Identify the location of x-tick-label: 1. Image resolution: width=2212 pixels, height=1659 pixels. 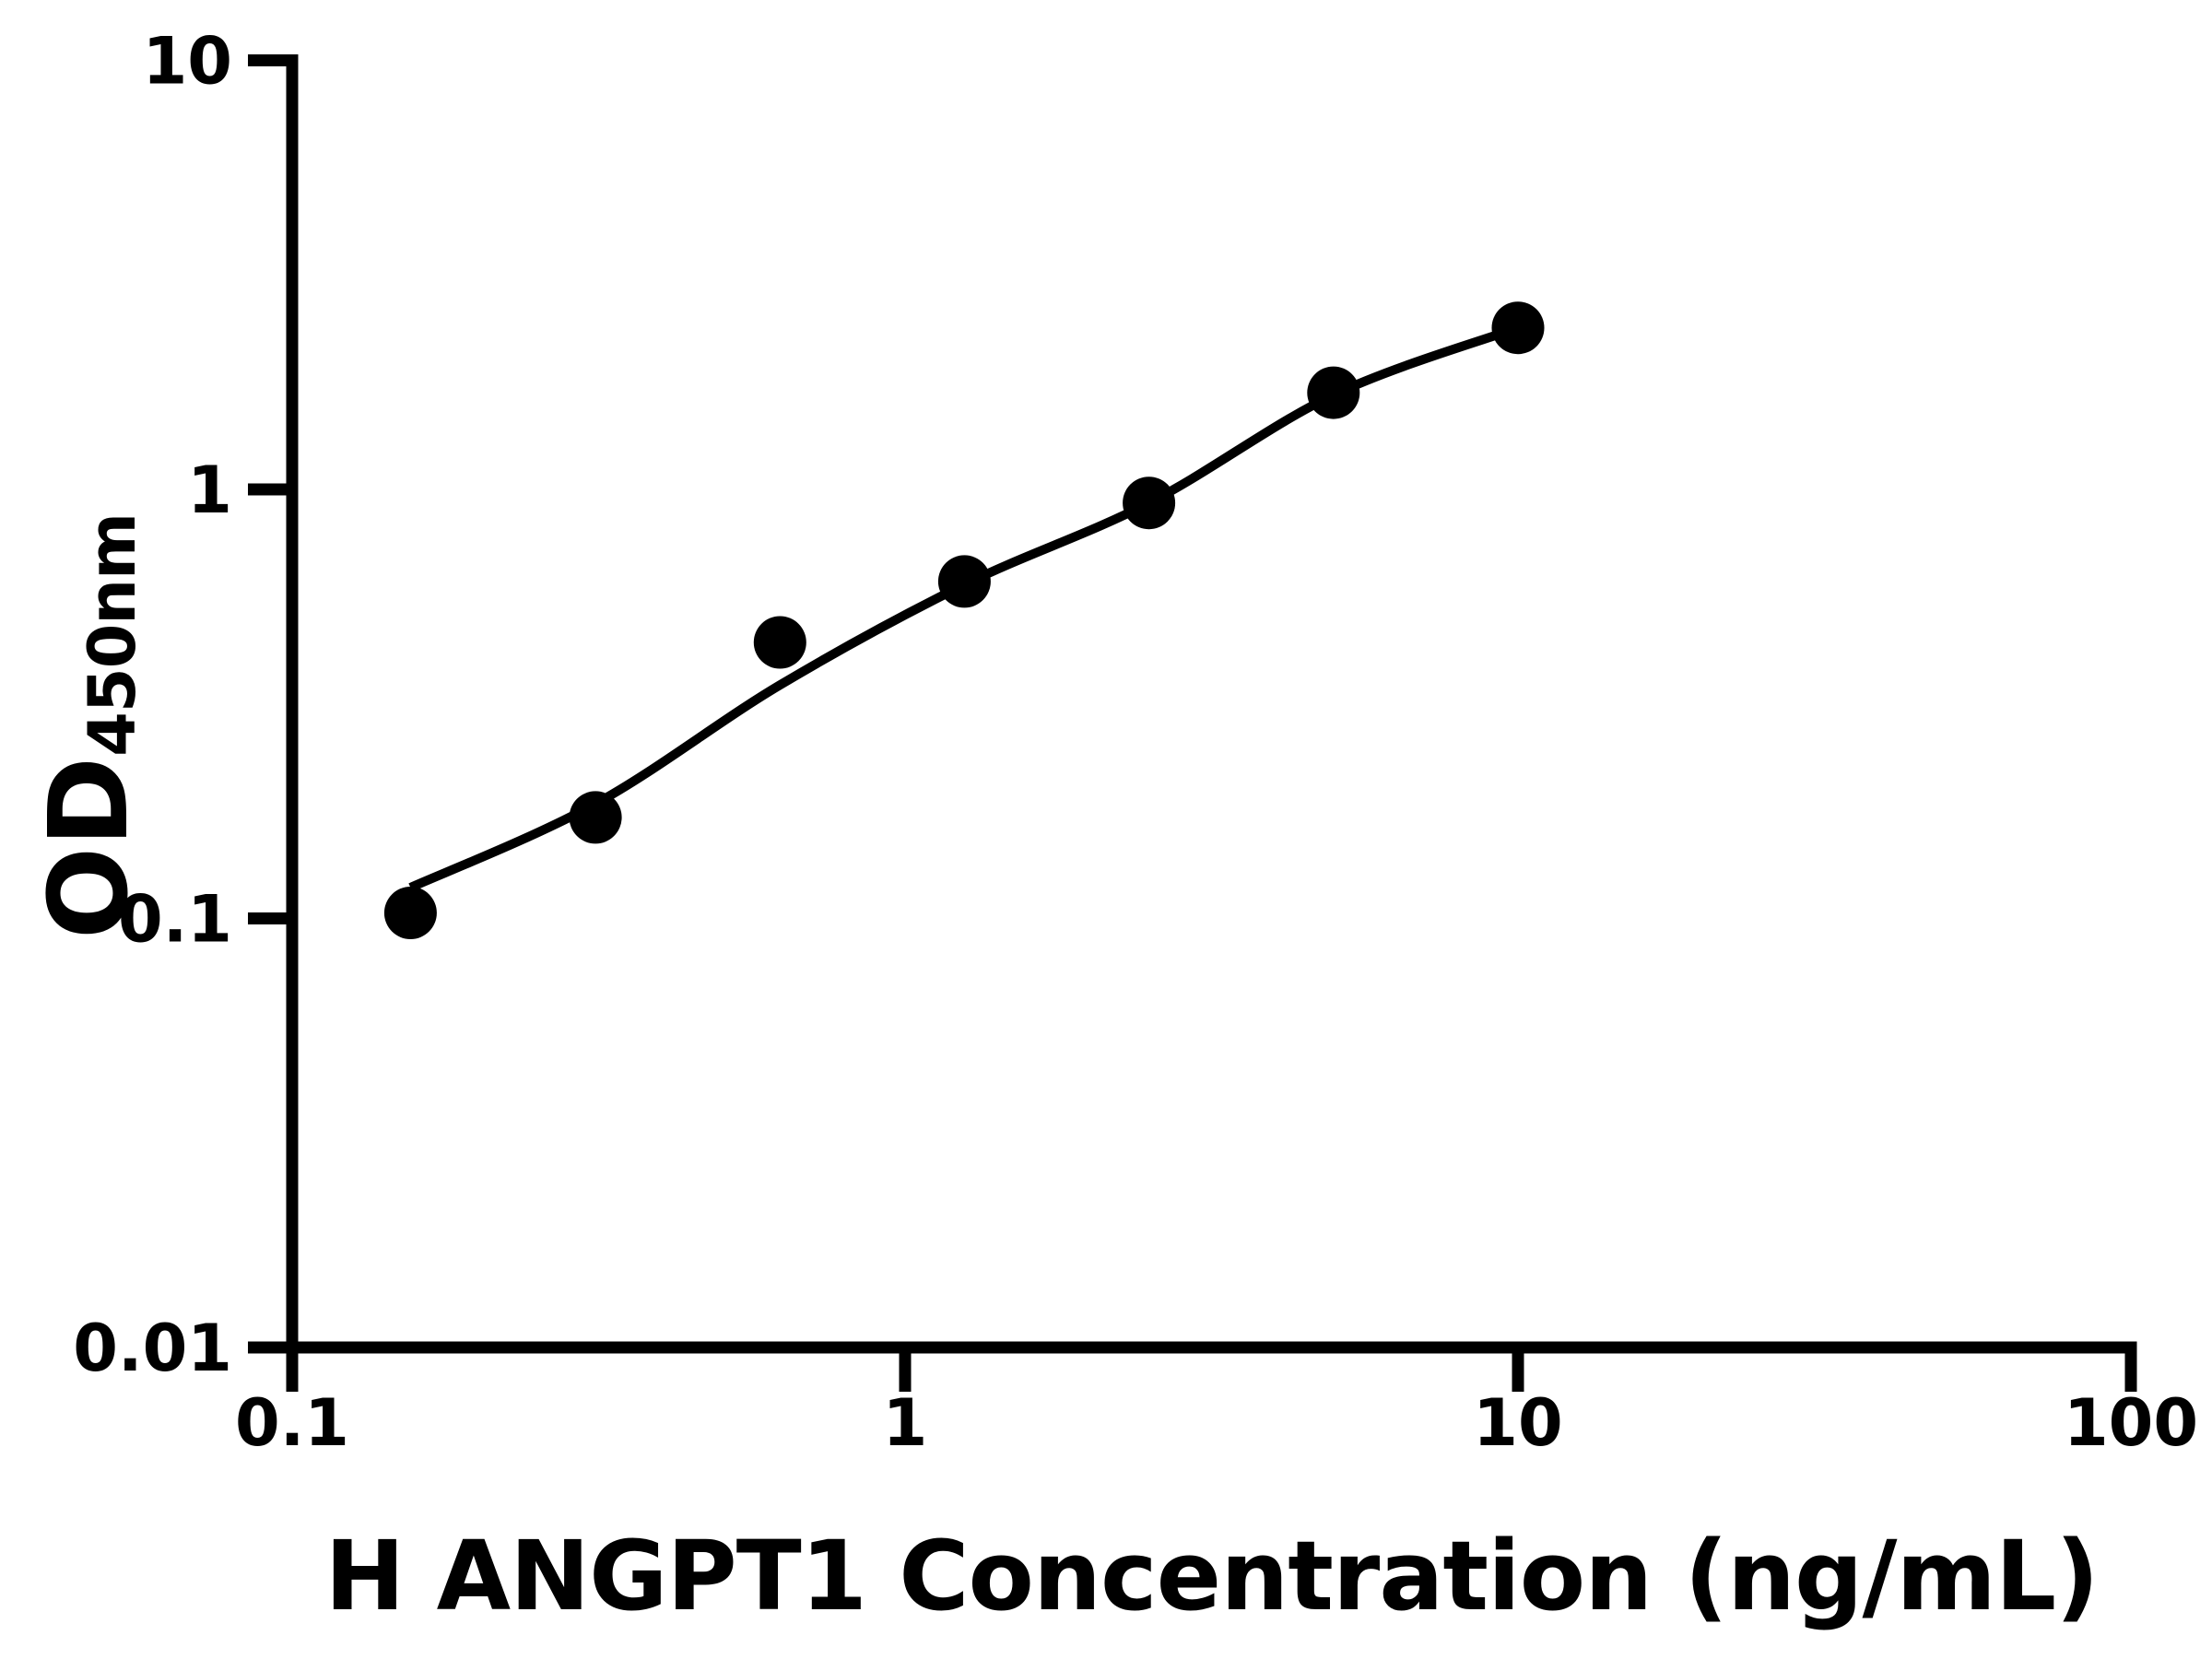
(905, 1423).